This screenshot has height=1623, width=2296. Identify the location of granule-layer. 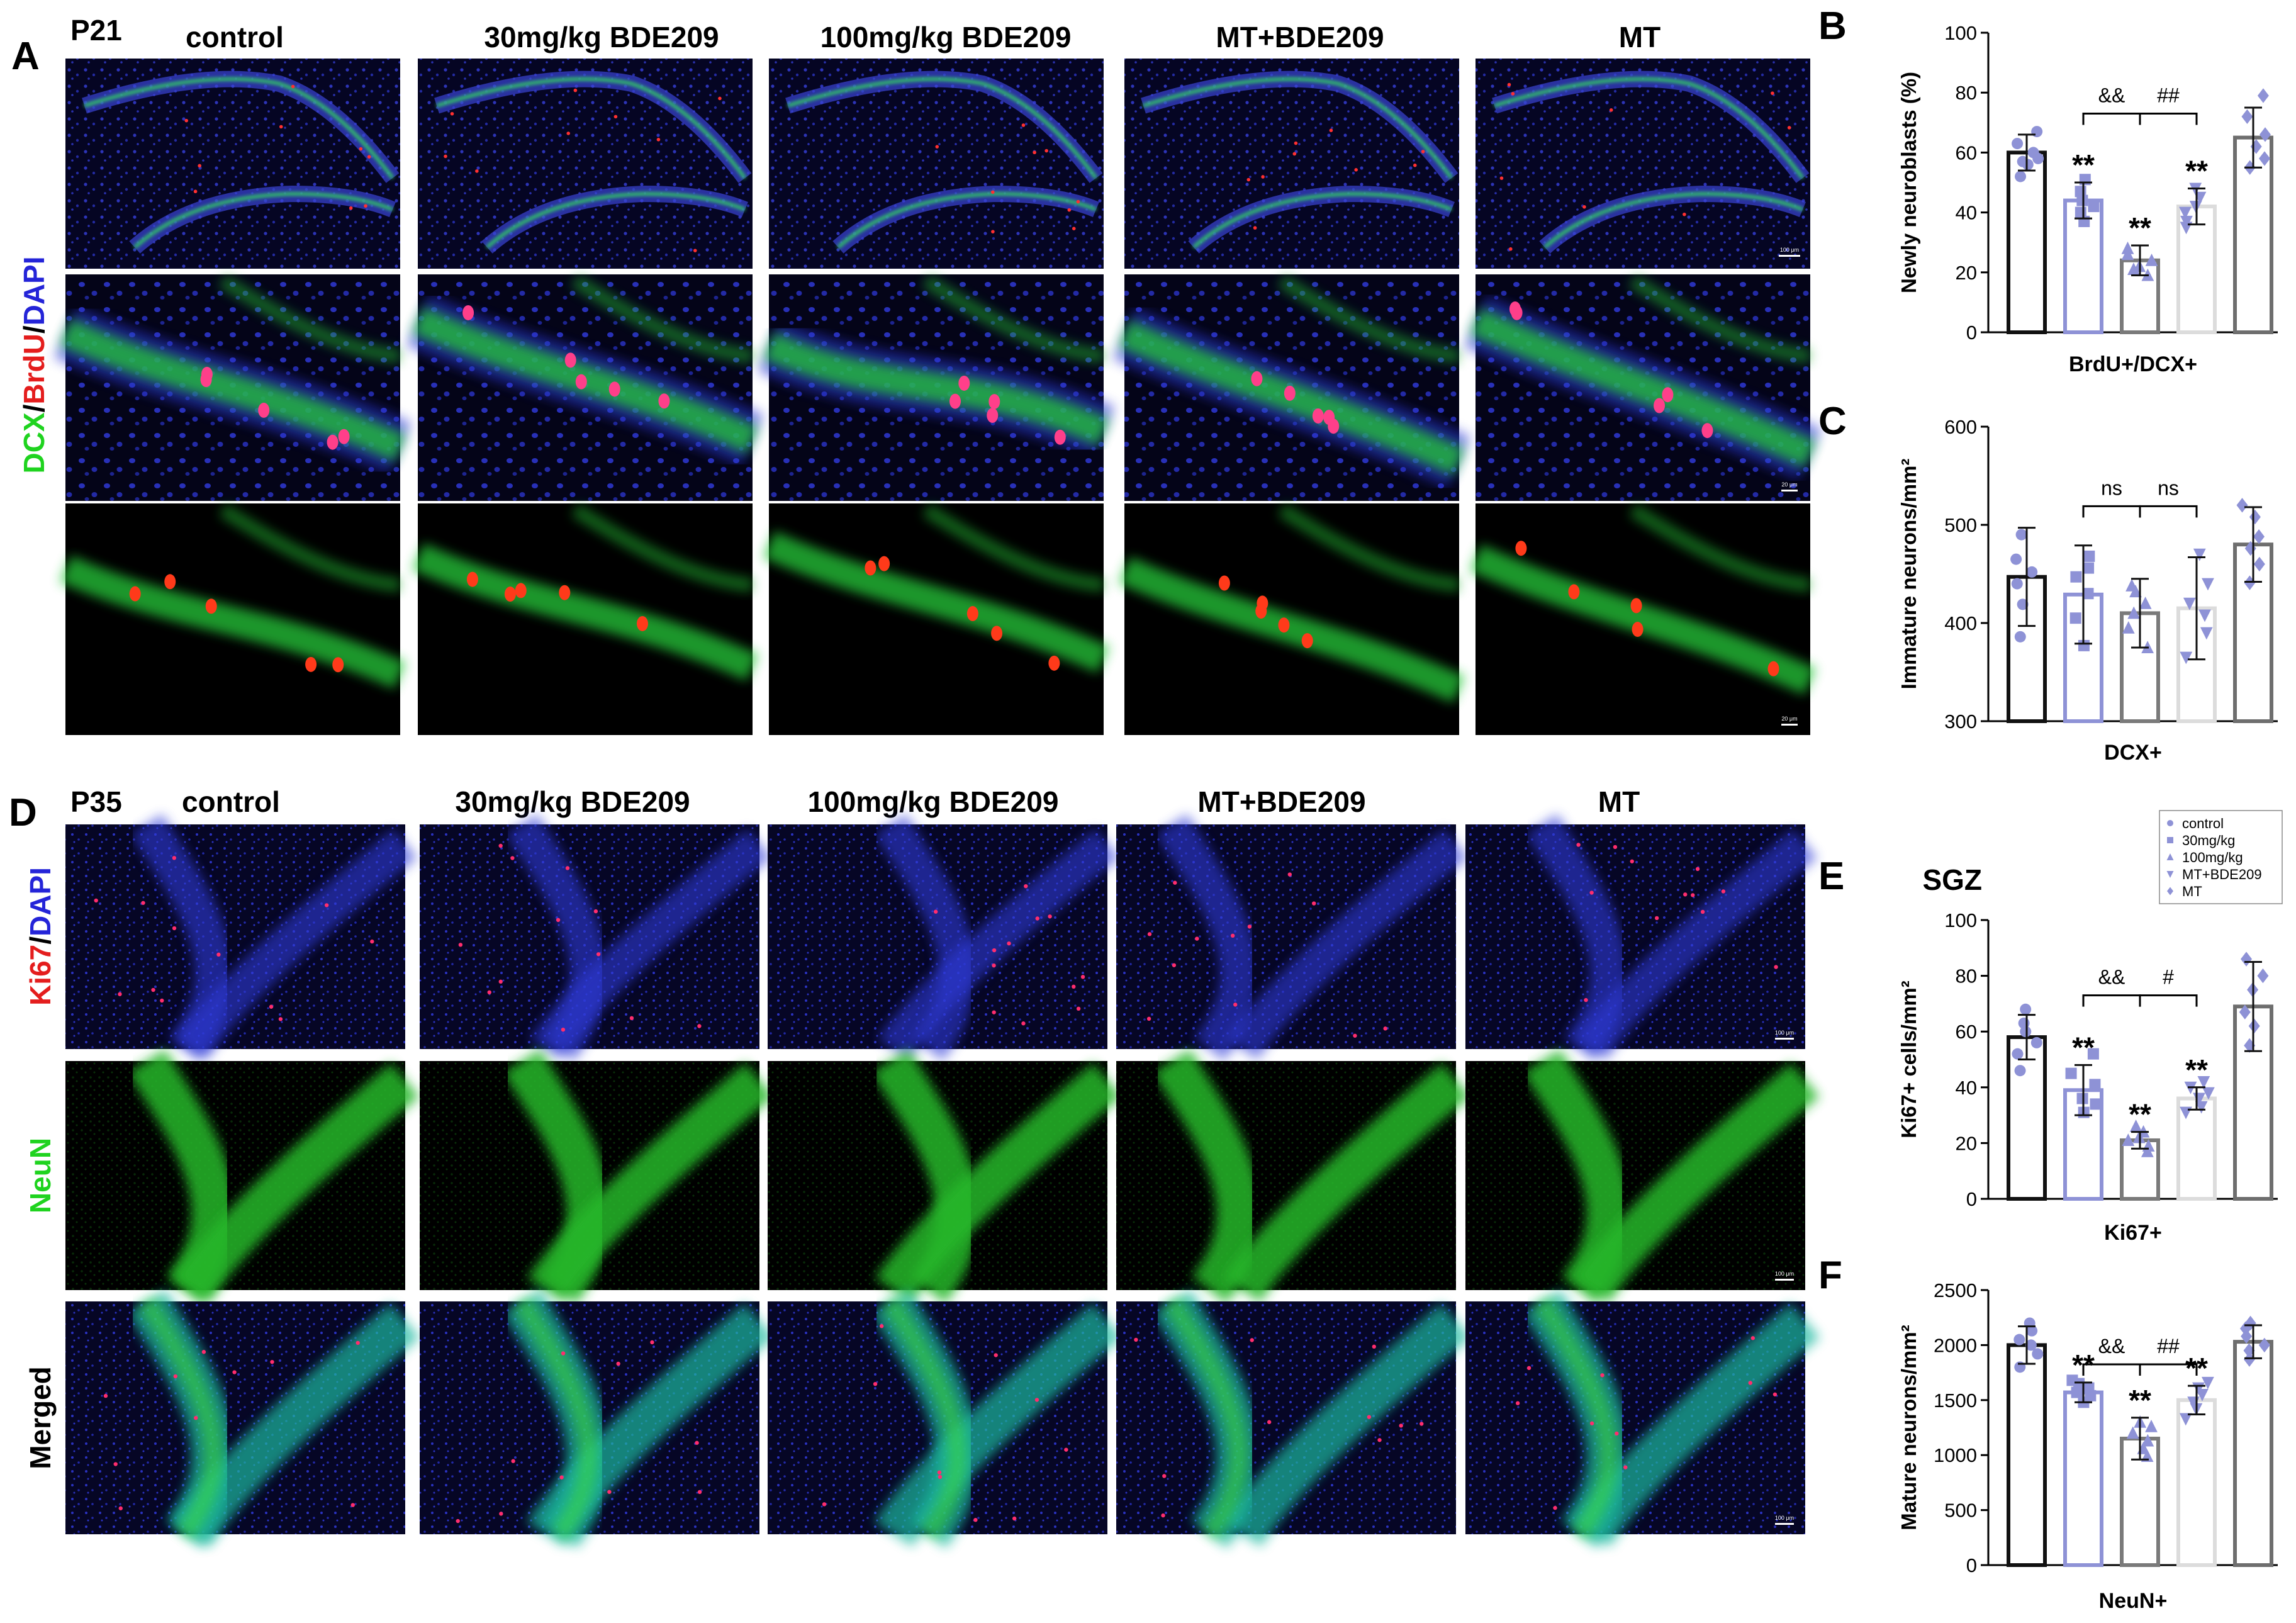
(1347, 944).